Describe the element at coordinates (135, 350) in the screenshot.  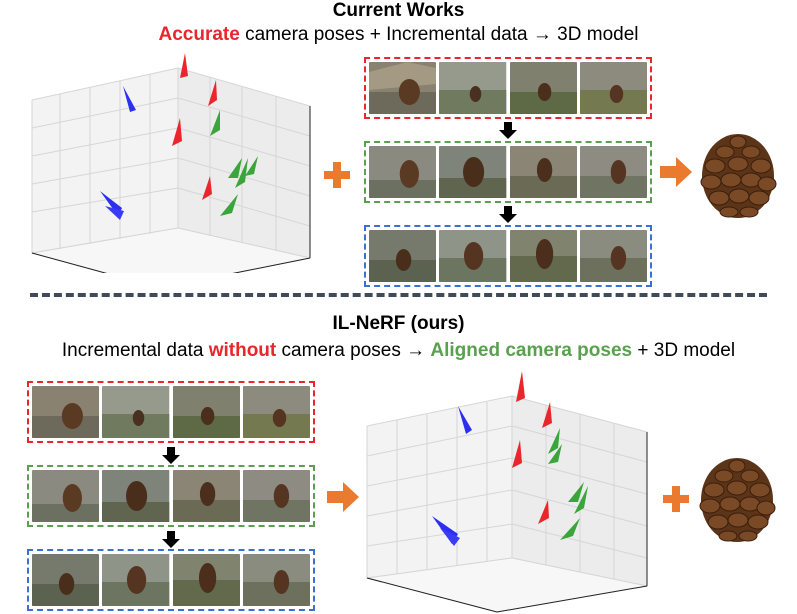
I see `bottom-subtitle-lead: Incremental data` at that location.